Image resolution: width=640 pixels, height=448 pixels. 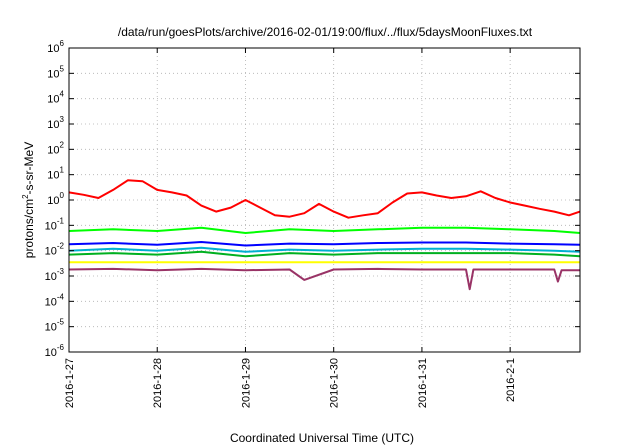 I want to click on x-tick-label: 2016-2-1, so click(x=511, y=380).